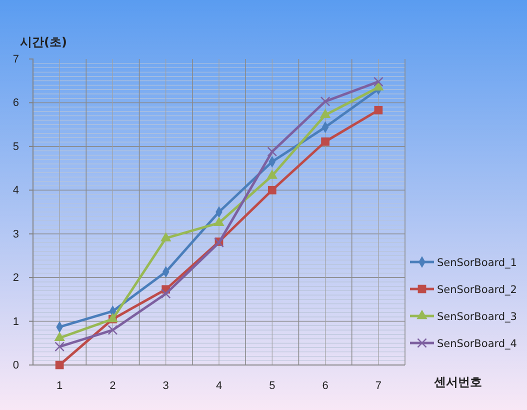 Image resolution: width=527 pixels, height=410 pixels. Describe the element at coordinates (477, 317) in the screenshot. I see `legend-label: SenSorBoard_3` at that location.